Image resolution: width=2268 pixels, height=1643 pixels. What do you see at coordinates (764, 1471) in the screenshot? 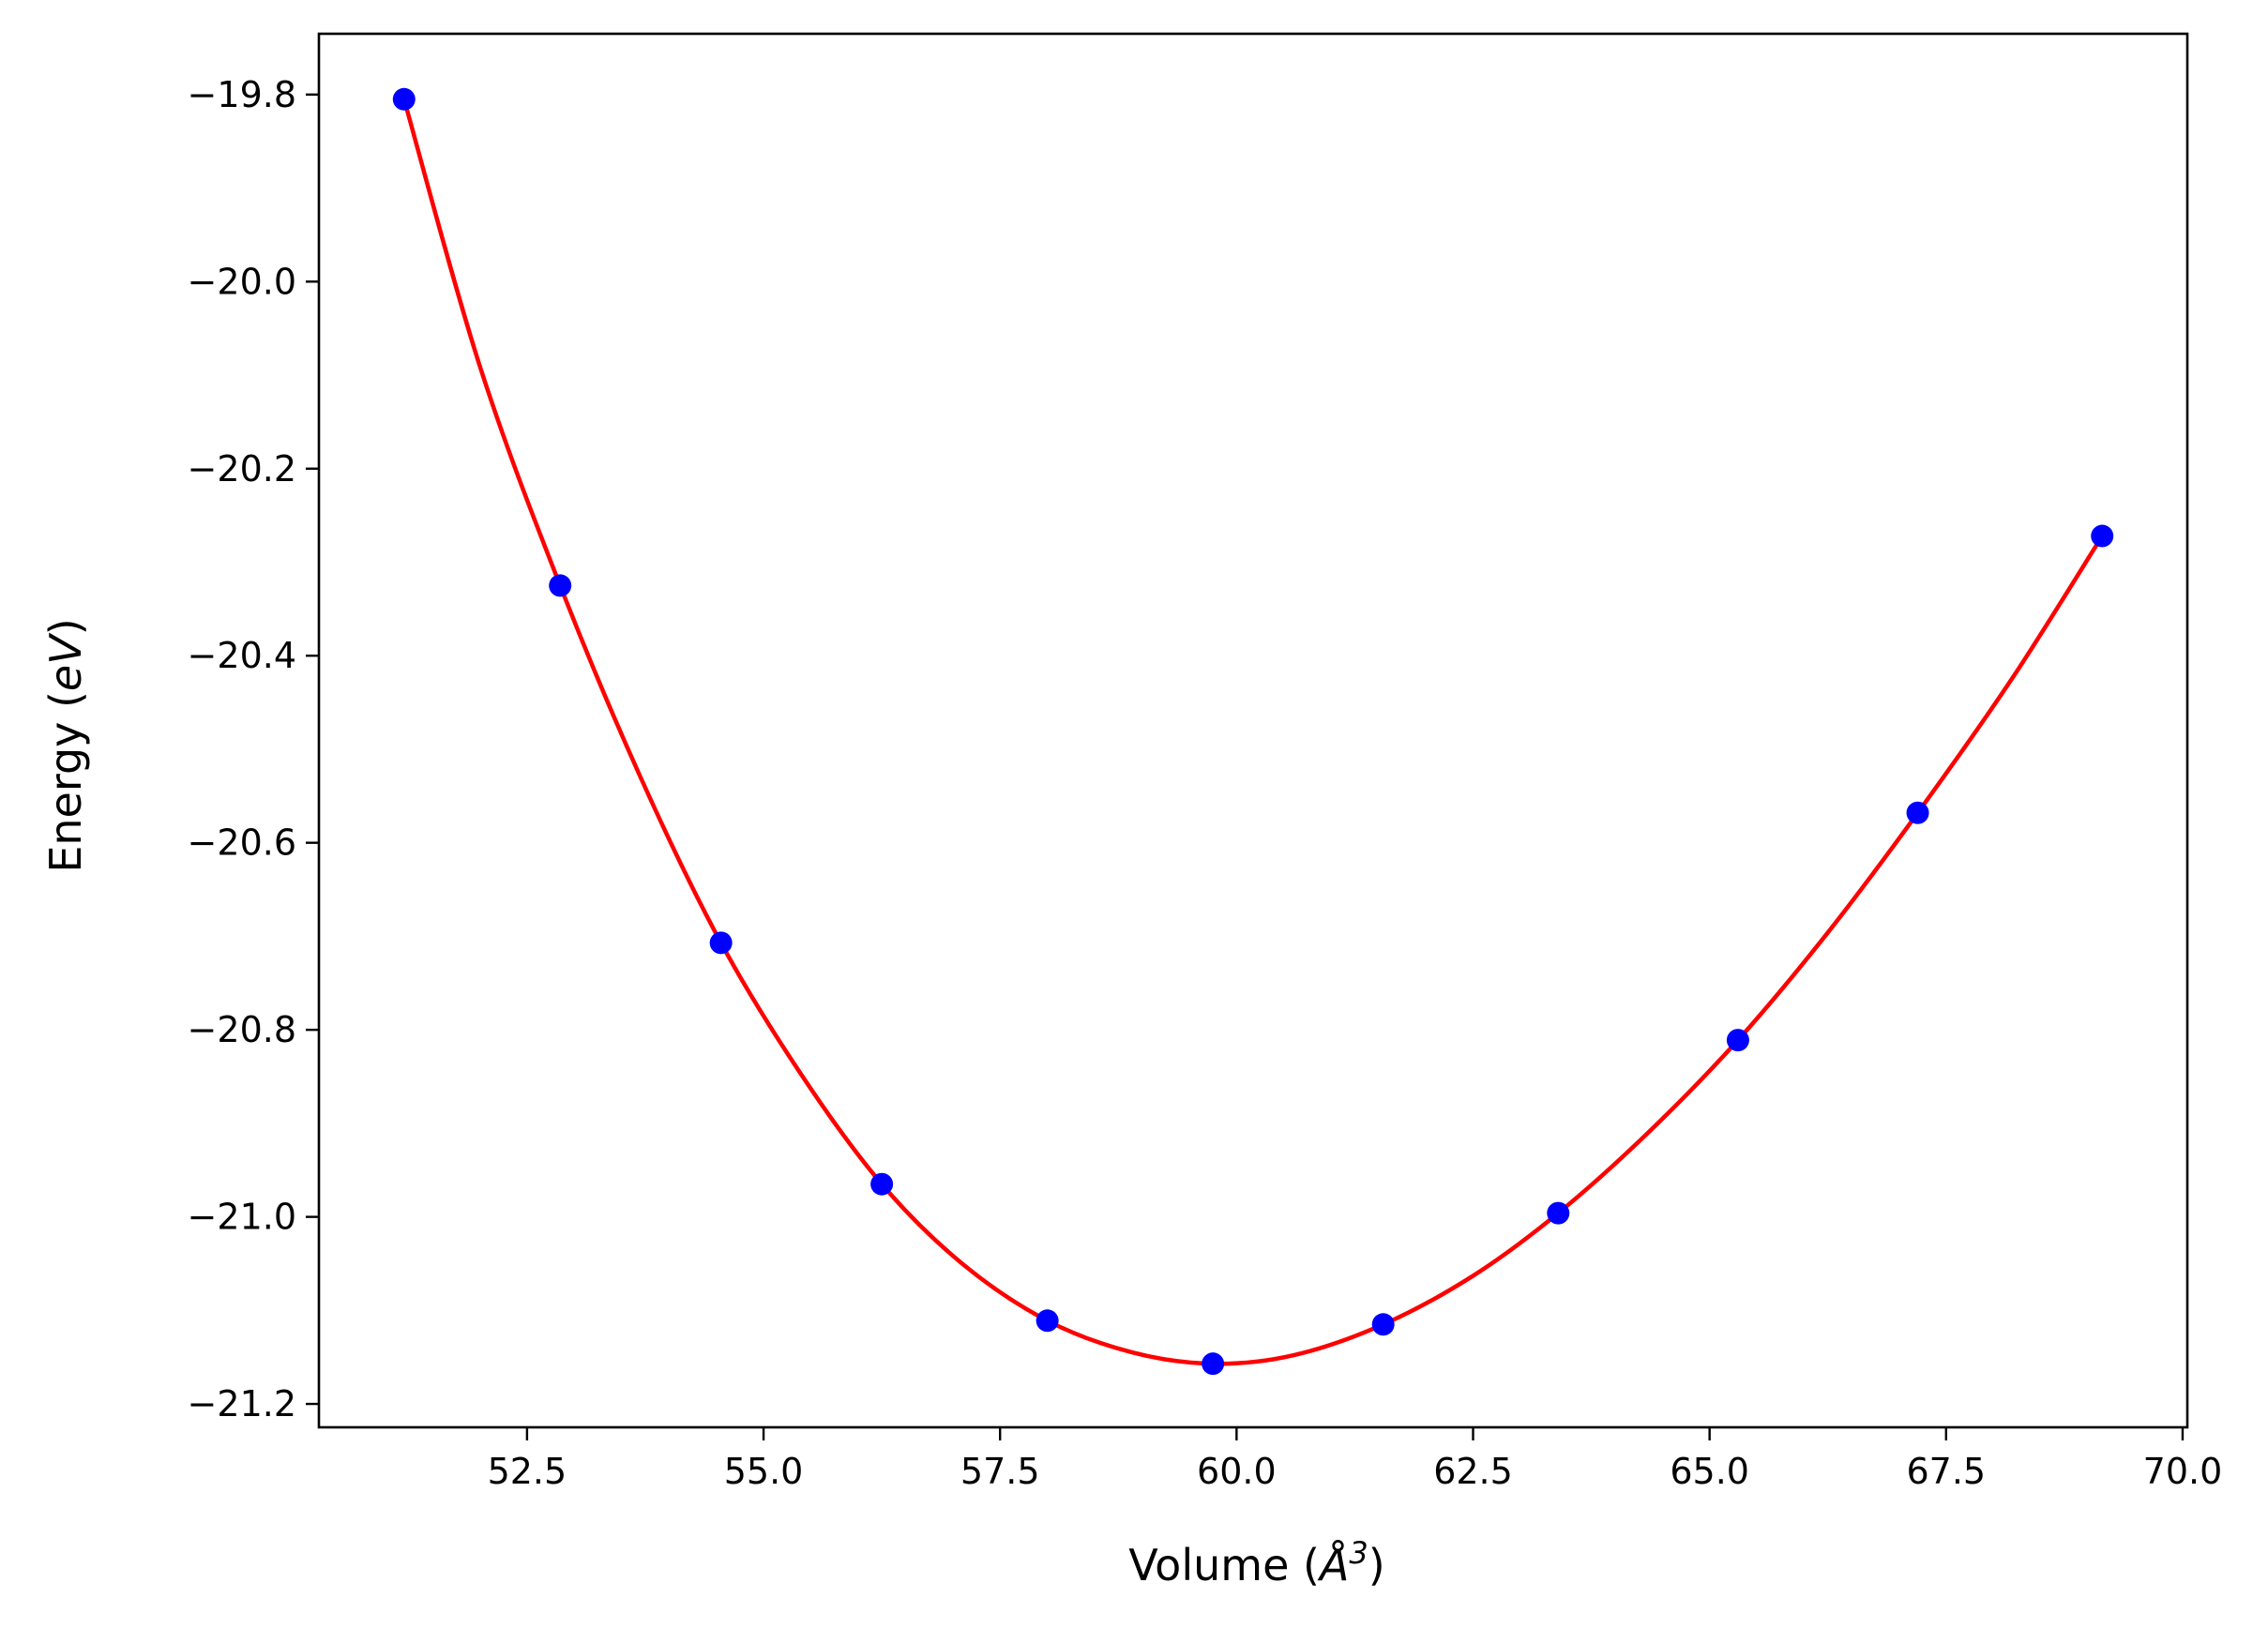
I see `x-tick-label: 55.0` at bounding box center [764, 1471].